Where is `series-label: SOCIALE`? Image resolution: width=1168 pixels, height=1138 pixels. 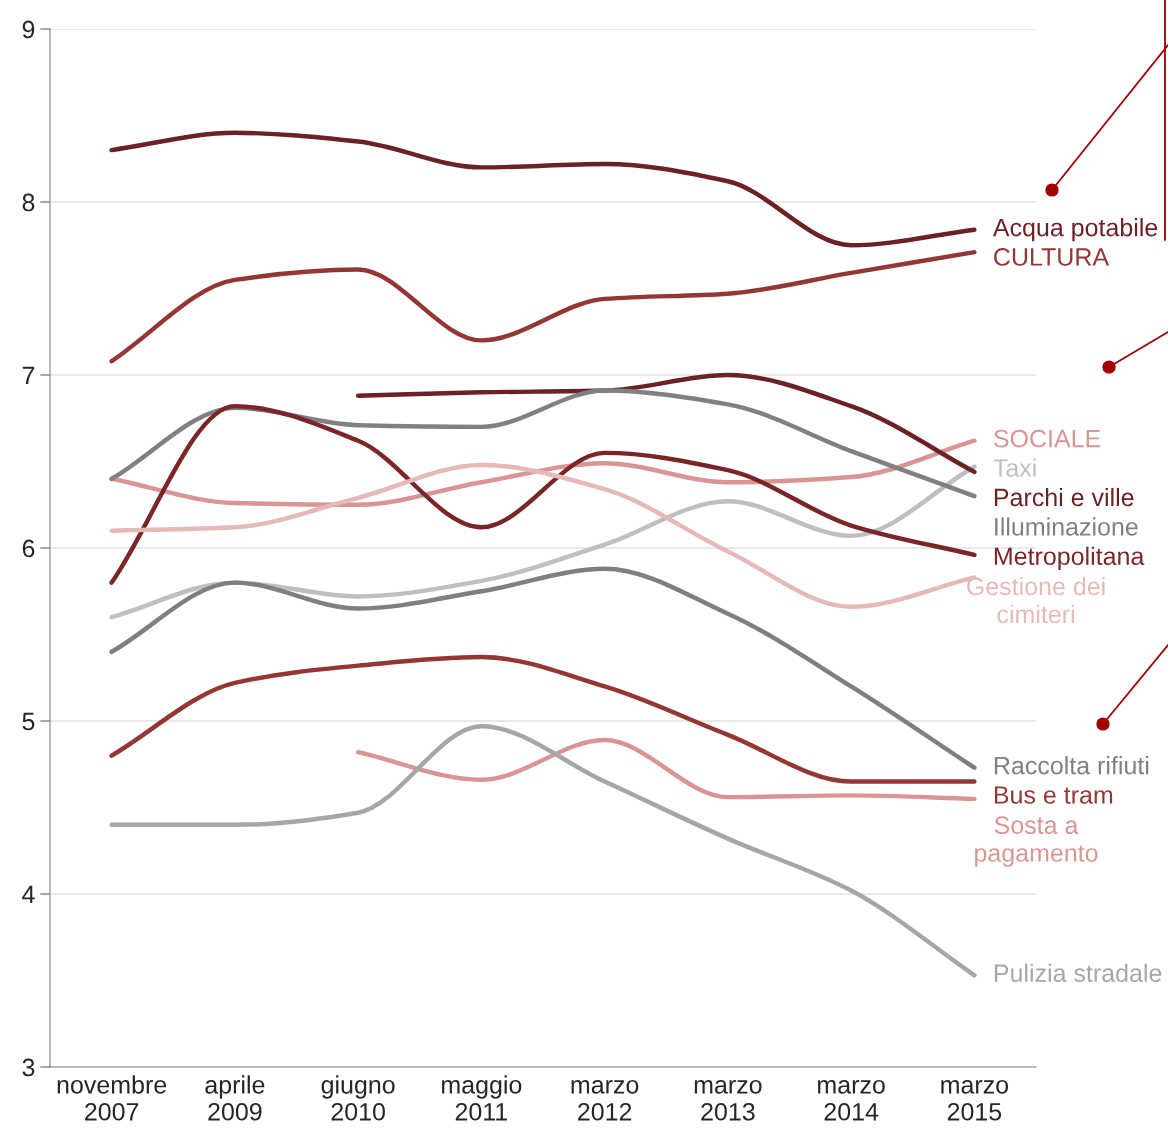 series-label: SOCIALE is located at coordinates (1047, 438).